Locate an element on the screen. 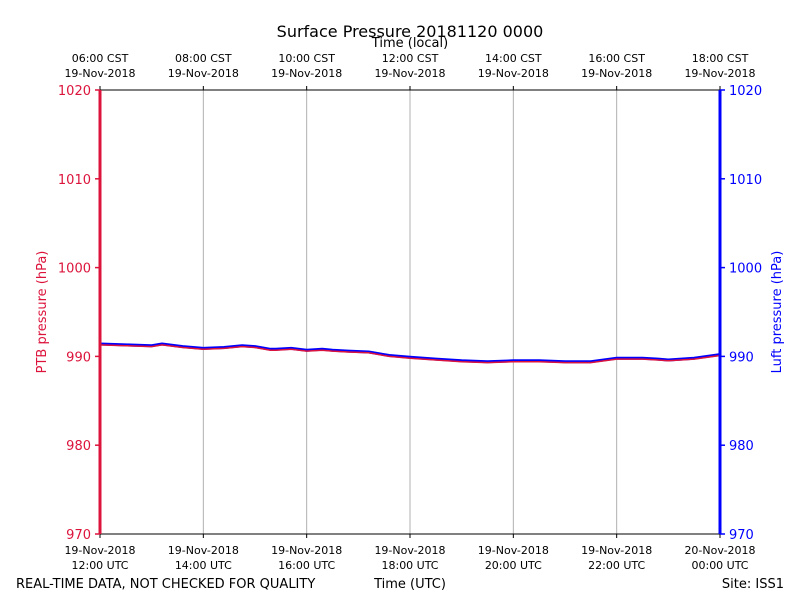 This screenshot has height=600, width=800. left-tick-label: 1020 is located at coordinates (74, 91).